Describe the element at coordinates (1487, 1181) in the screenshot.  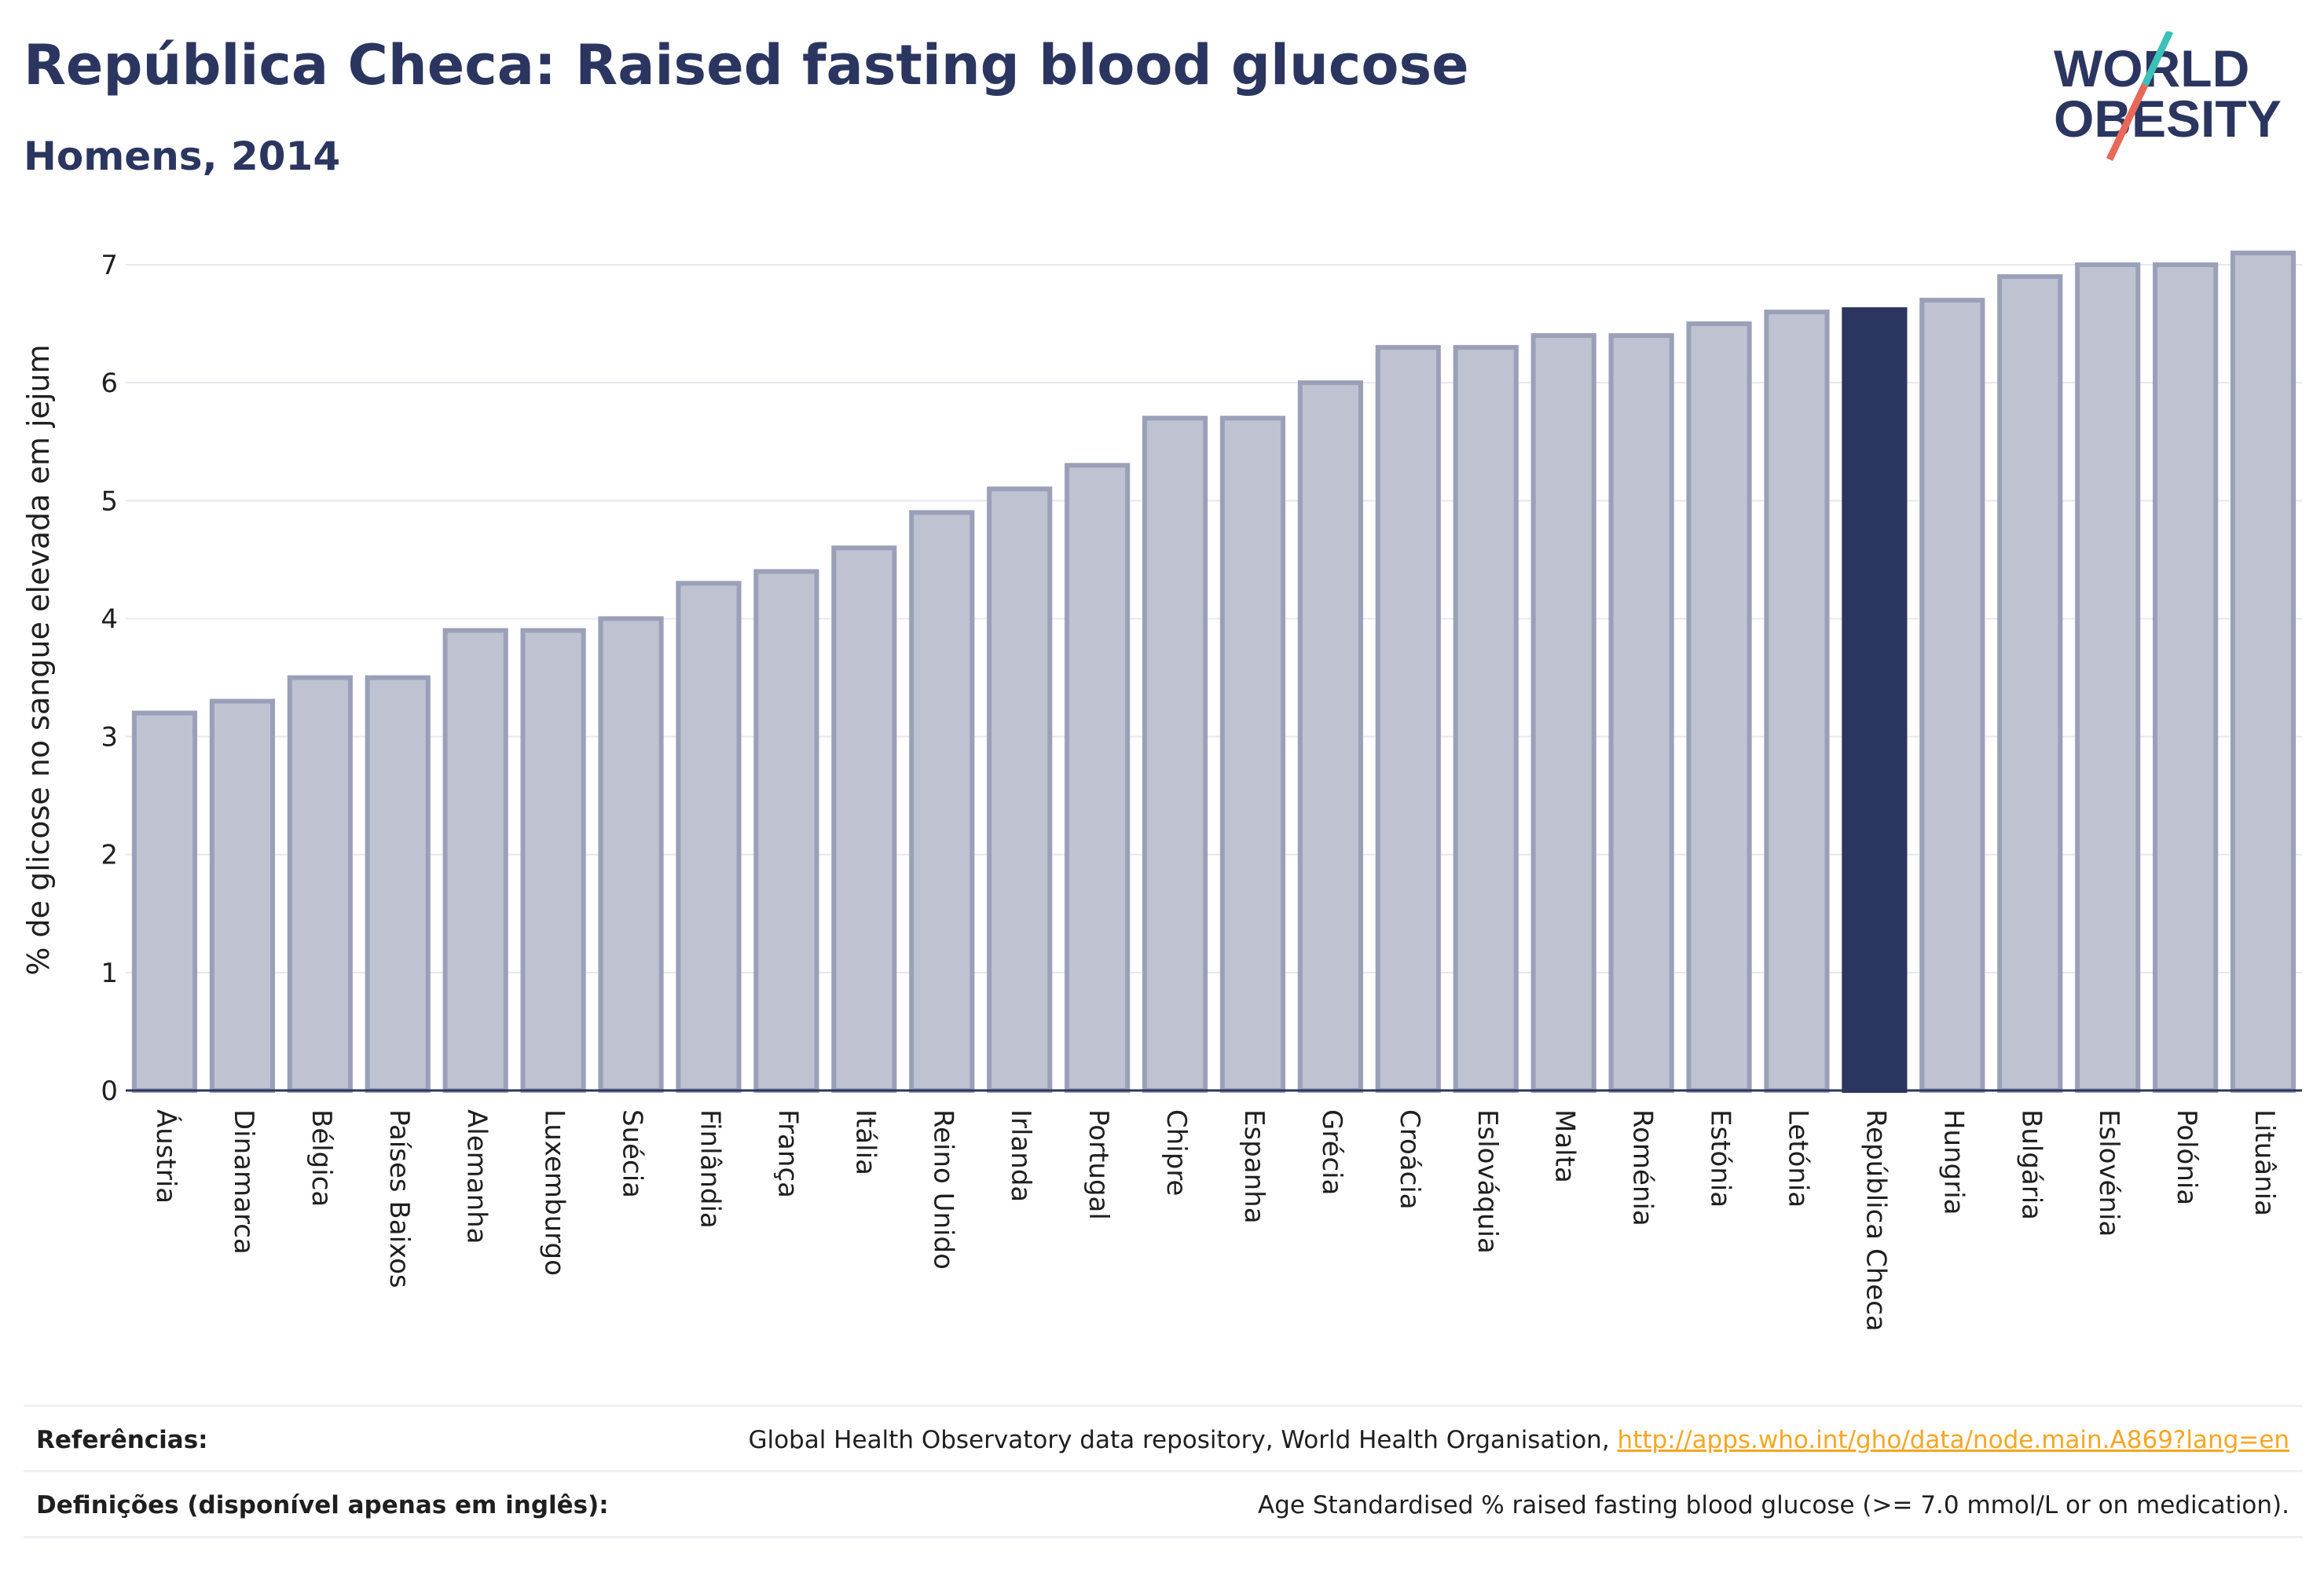
I see `x-tick-label: Eslováquia` at that location.